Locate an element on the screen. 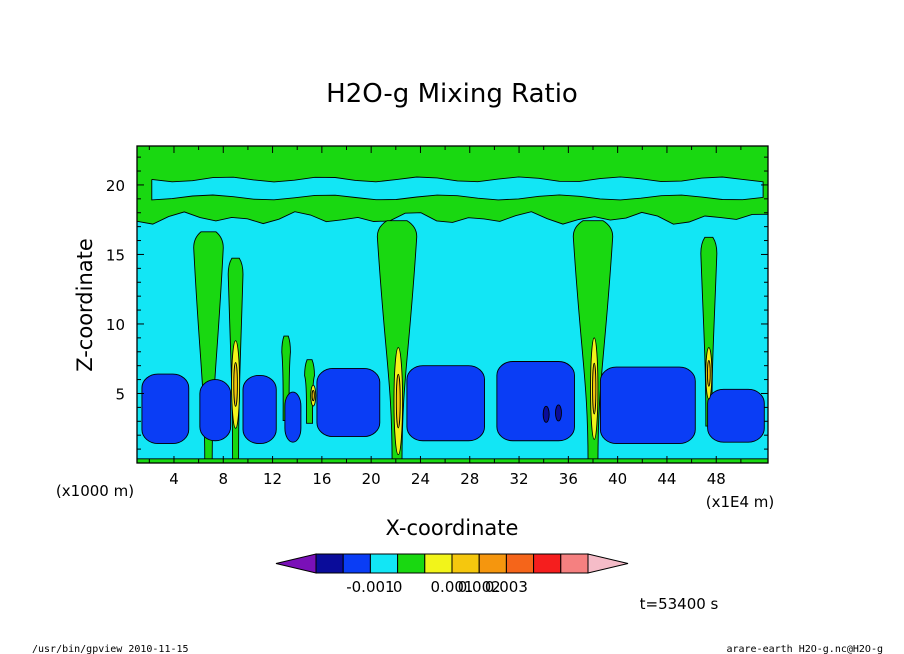 Image resolution: width=904 pixels, height=654 pixels. y-tick-label: 20 is located at coordinates (115, 186).